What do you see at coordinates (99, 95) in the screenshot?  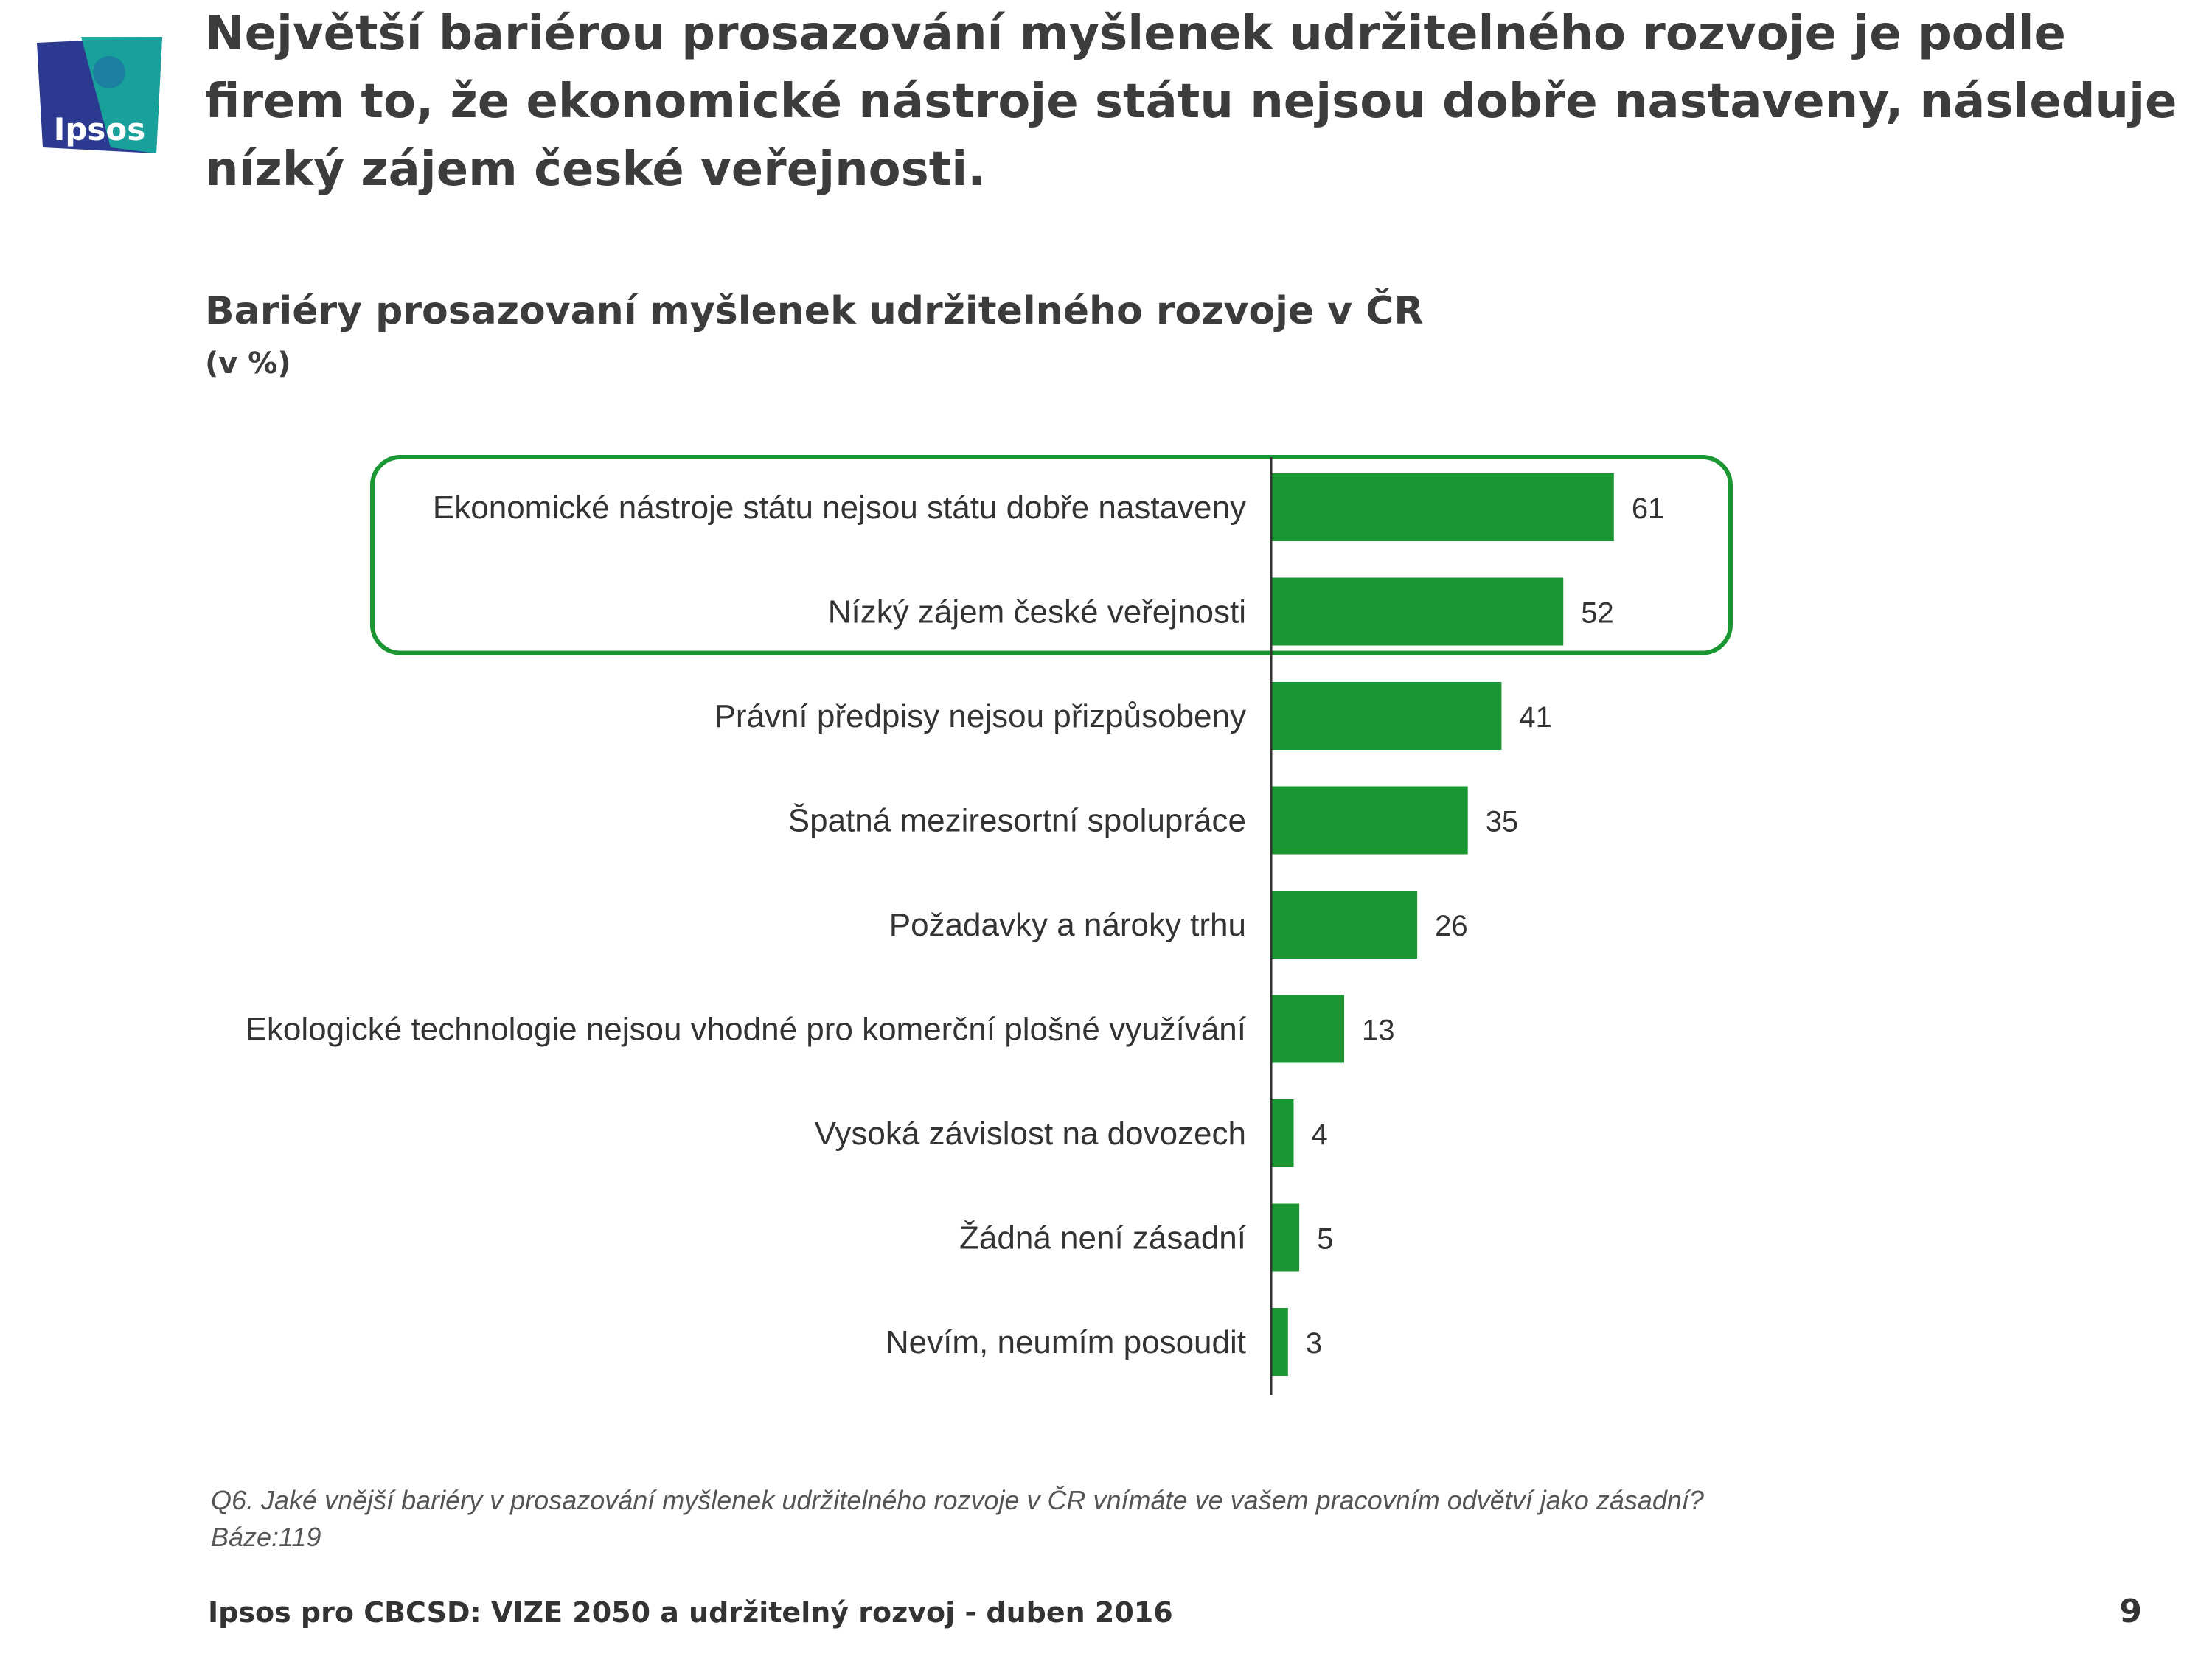 I see `ipsos-logo: Ipsos` at bounding box center [99, 95].